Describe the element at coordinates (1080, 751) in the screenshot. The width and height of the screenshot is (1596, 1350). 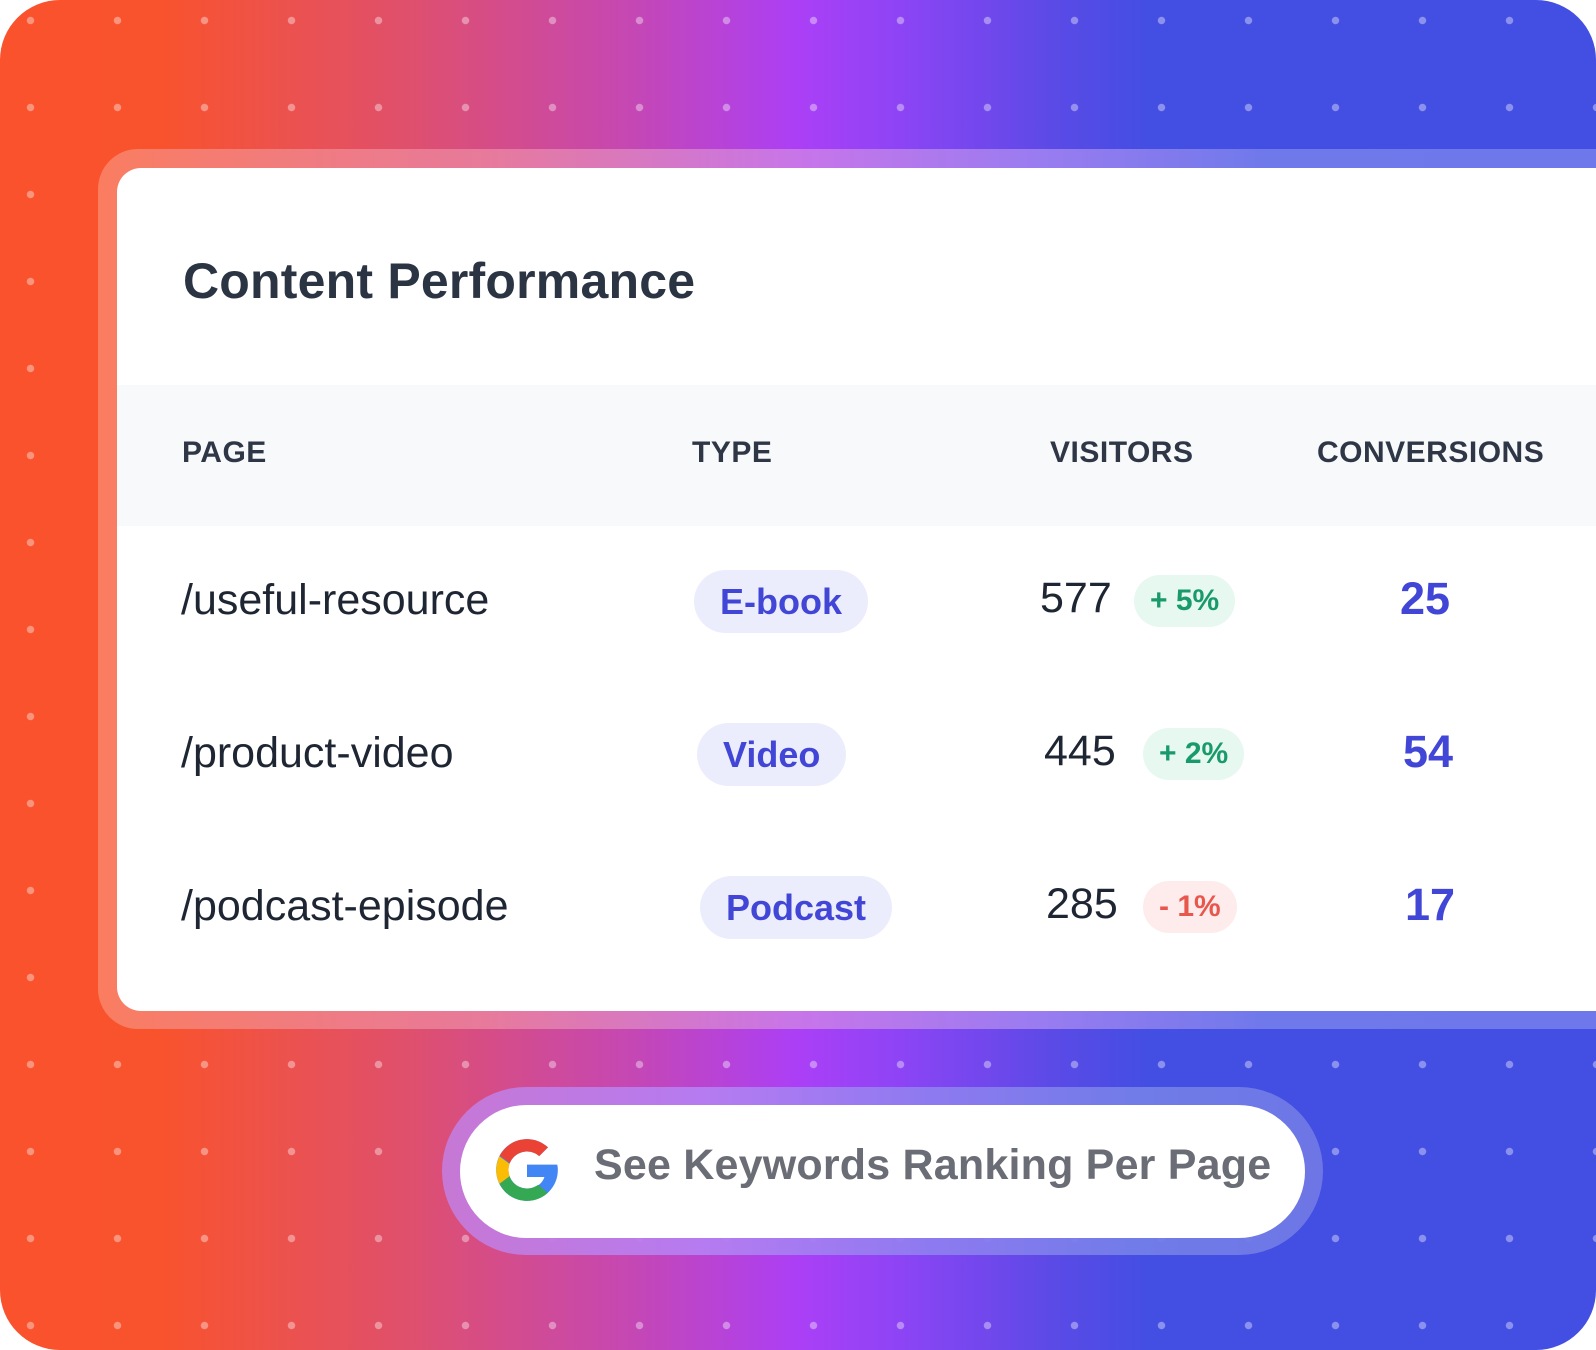
I see `visitors-count: 445` at that location.